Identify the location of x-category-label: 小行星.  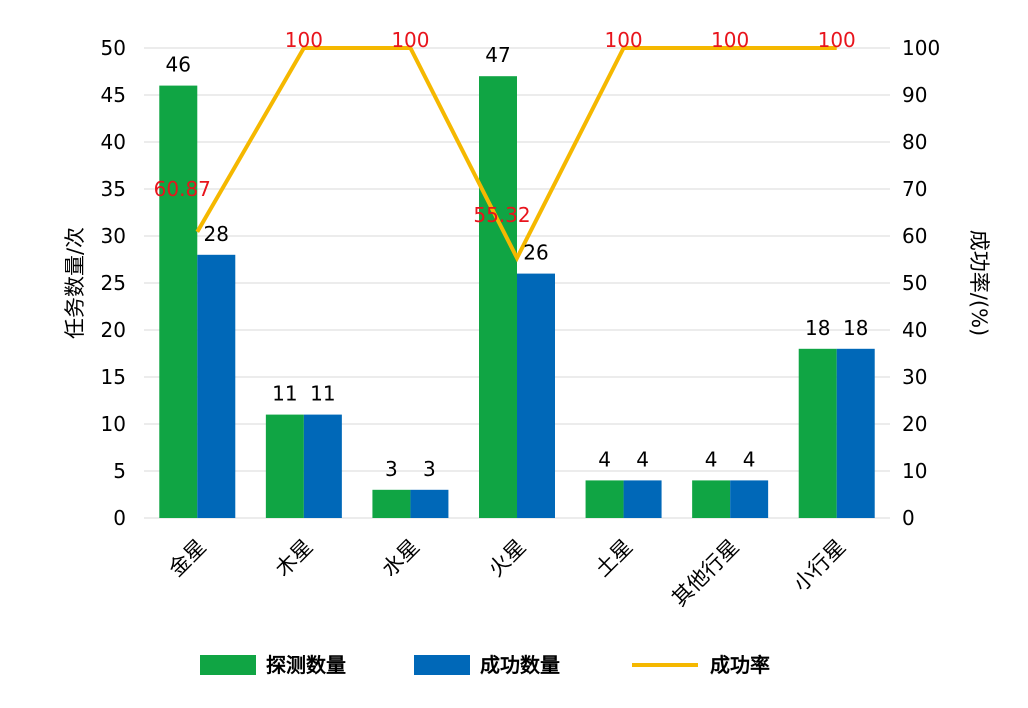
(820, 566).